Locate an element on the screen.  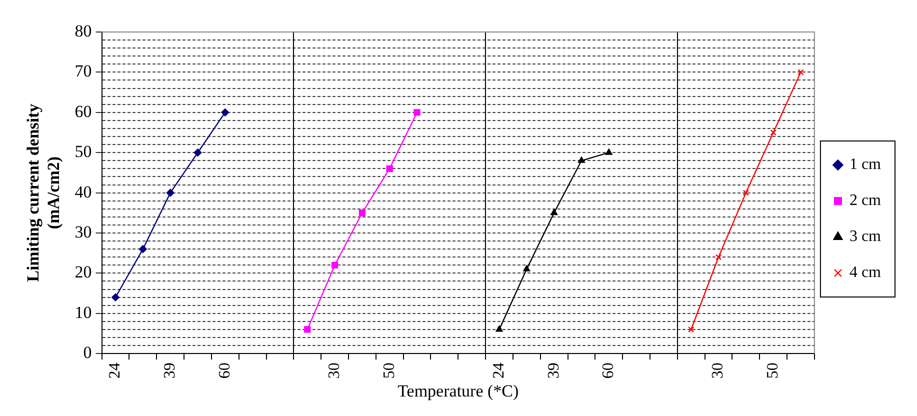
y-tick-label: 60 is located at coordinates (83, 111).